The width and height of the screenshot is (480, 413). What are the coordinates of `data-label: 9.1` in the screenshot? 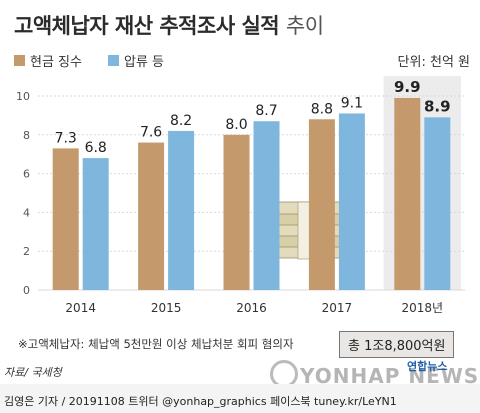 It's located at (352, 103).